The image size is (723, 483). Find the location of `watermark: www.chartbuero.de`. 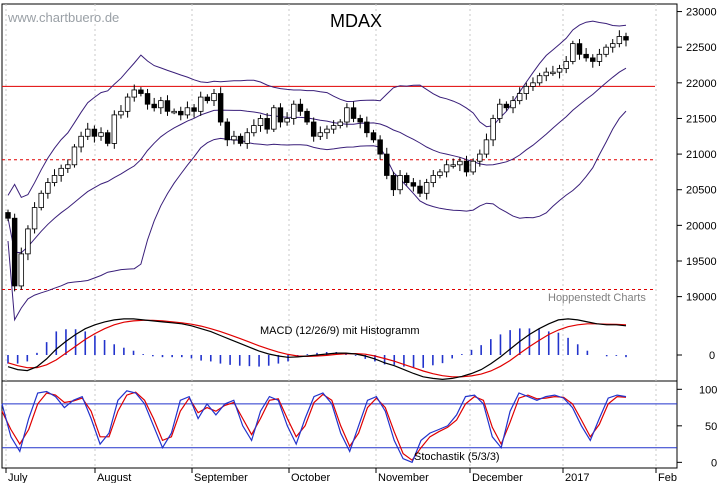

watermark: www.chartbuero.de is located at coordinates (63, 17).